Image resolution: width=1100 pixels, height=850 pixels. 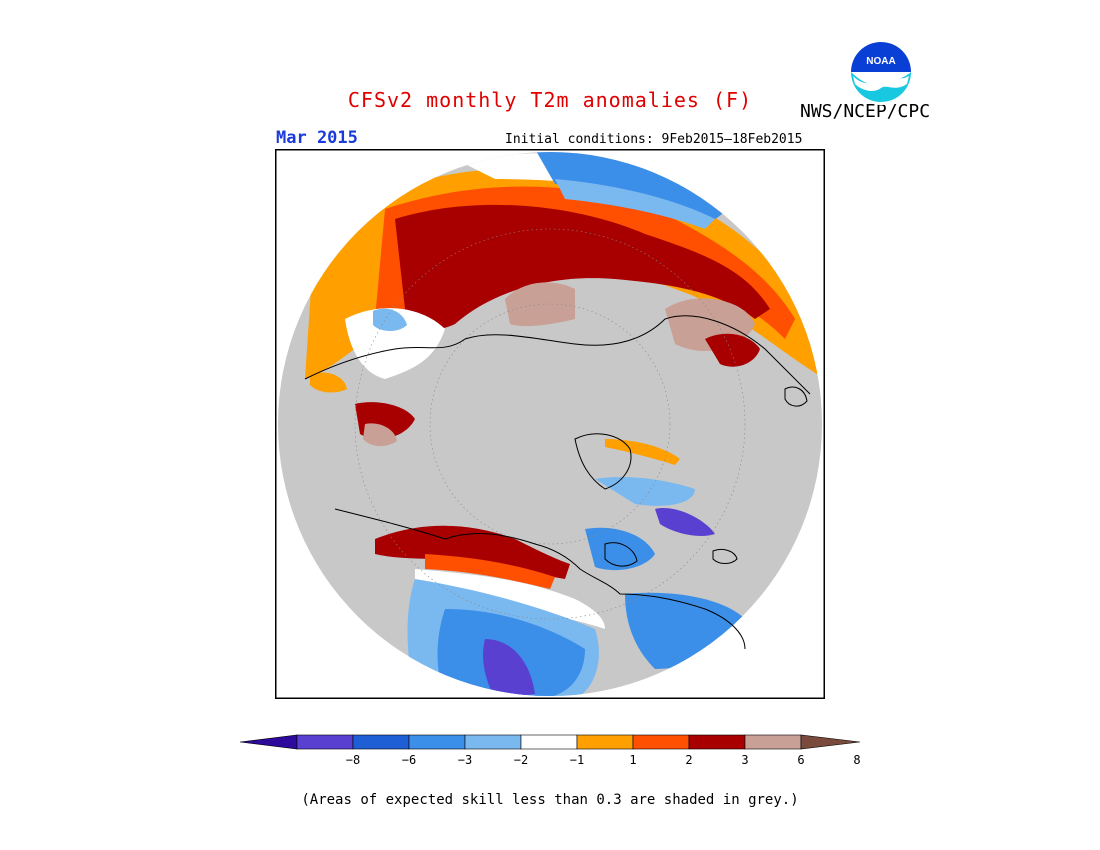 I want to click on initial-conditions: Initial conditions: 9Feb2015–18Feb2015, so click(x=654, y=139).